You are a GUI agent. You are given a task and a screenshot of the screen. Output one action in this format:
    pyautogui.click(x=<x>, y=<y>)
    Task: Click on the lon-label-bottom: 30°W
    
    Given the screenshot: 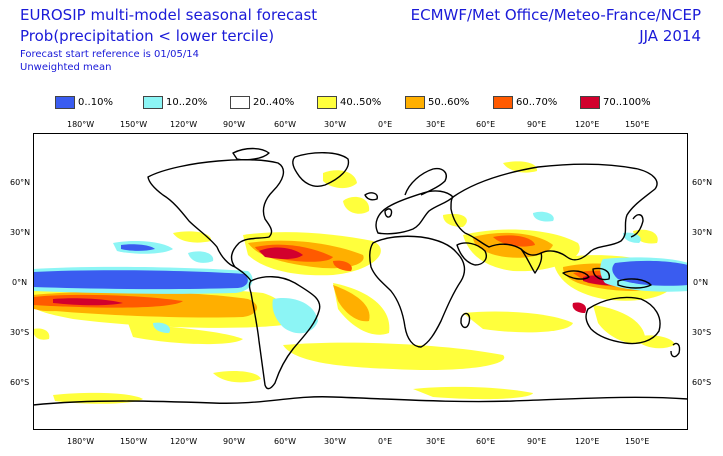 What is the action you would take?
    pyautogui.click(x=335, y=441)
    